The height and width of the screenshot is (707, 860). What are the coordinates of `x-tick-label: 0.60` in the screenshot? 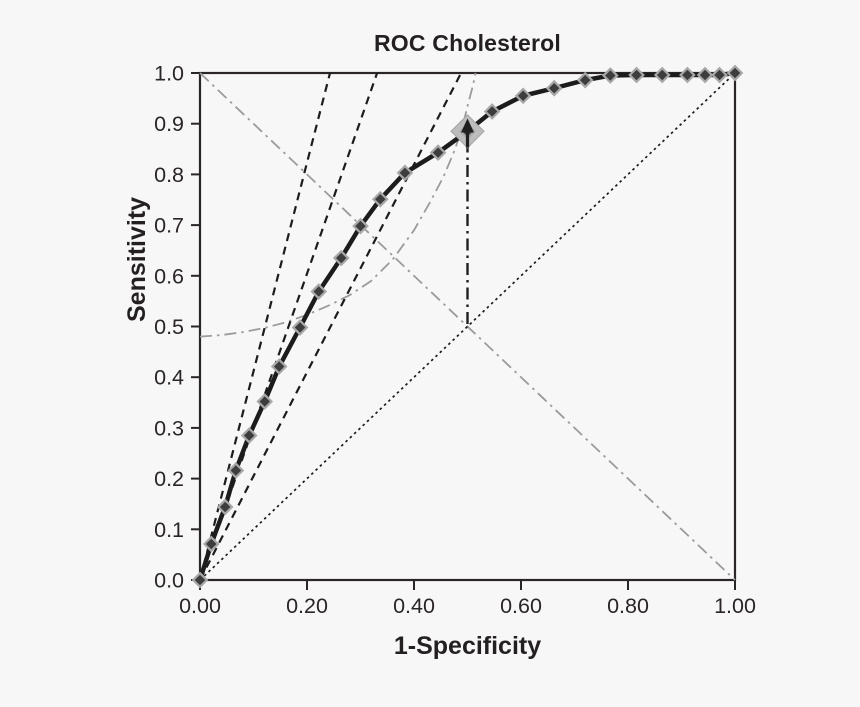 It's located at (521, 606).